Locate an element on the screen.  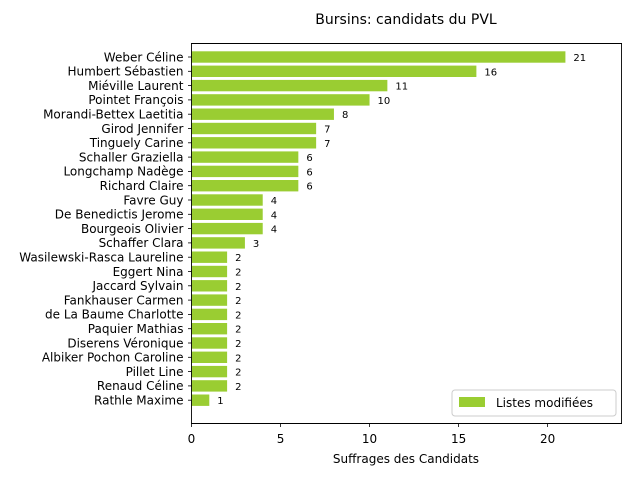
legend-label: Listes modifiées is located at coordinates (544, 403).